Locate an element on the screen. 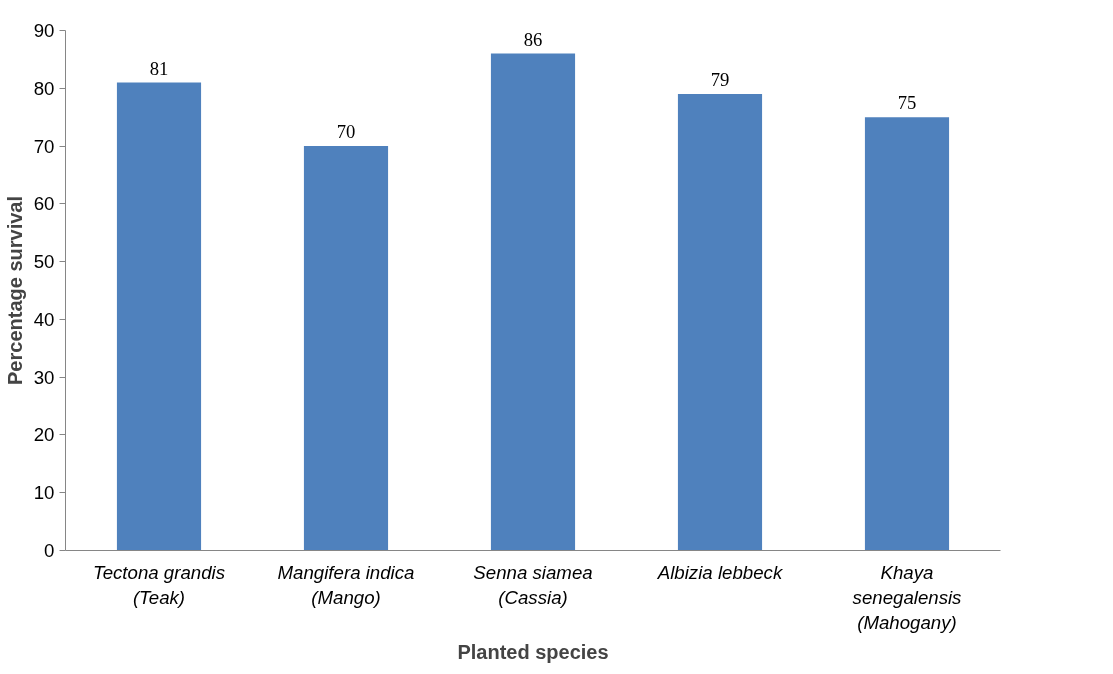 This screenshot has height=674, width=1113. y-tick-label: 50 is located at coordinates (44, 262).